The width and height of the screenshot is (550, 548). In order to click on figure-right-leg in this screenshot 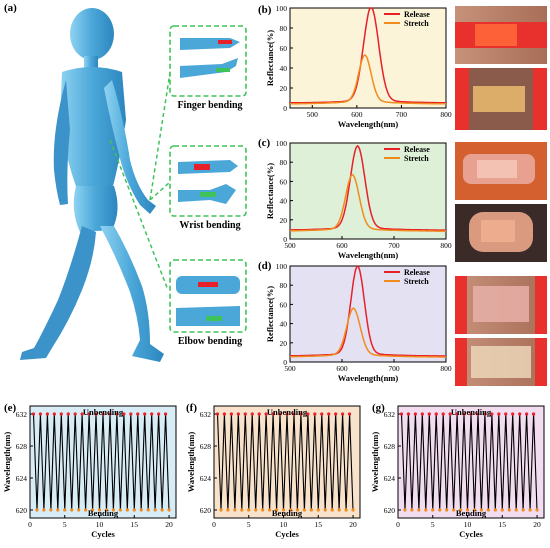, I will do `click(132, 294)`.